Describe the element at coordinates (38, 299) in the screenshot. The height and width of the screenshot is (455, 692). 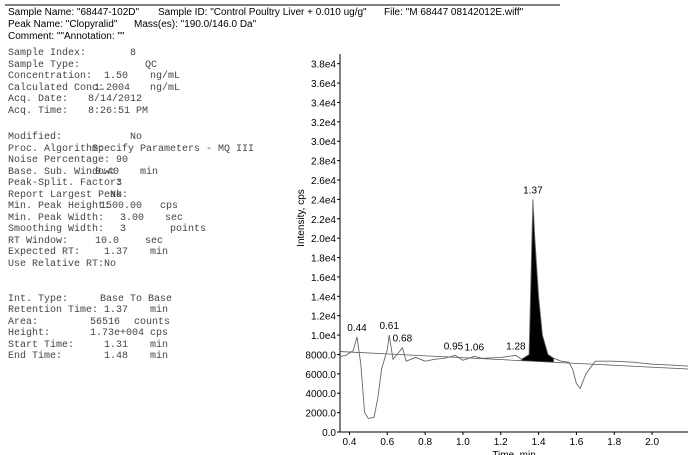
I see `param-label: Int. Type:` at that location.